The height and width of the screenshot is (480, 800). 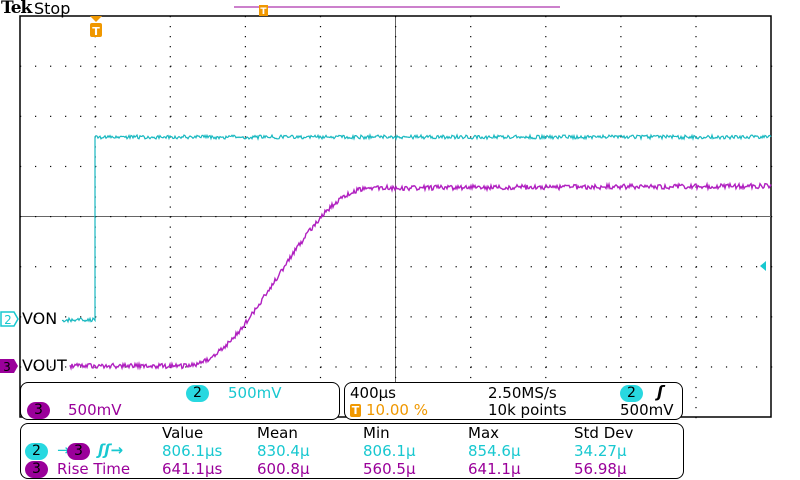 What do you see at coordinates (78, 451) in the screenshot?
I see `dest-ch3-badge: 3` at bounding box center [78, 451].